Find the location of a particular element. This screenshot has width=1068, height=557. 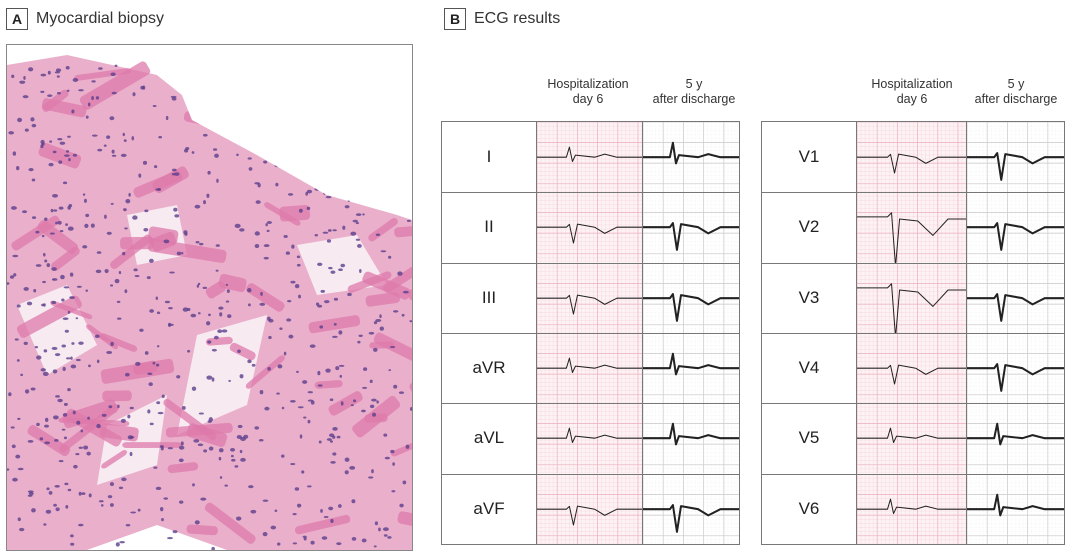

panel-b-title: ECG results is located at coordinates (517, 18).